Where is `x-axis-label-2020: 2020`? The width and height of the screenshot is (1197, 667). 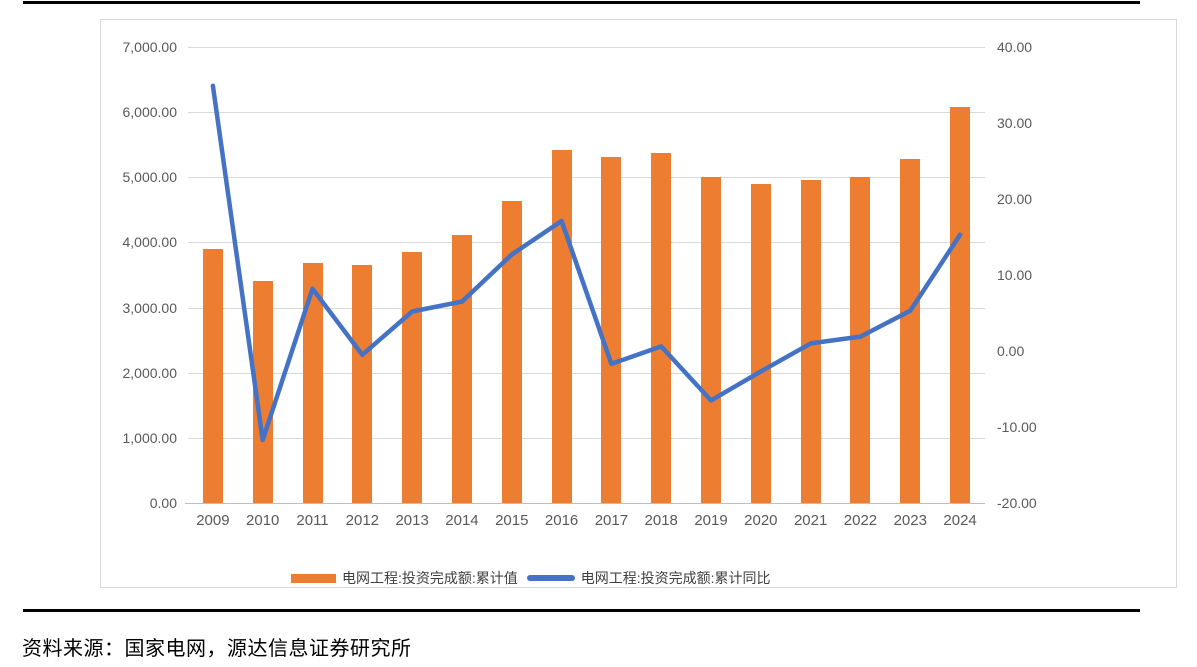 x-axis-label-2020: 2020 is located at coordinates (761, 520).